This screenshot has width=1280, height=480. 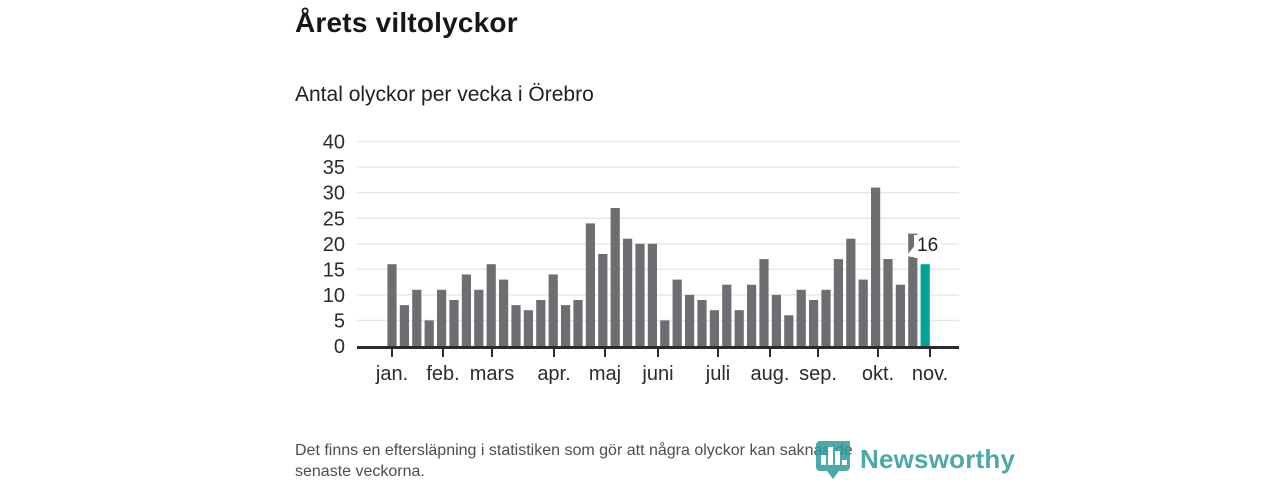 I want to click on y-axis-tick-label: 10, so click(x=334, y=296).